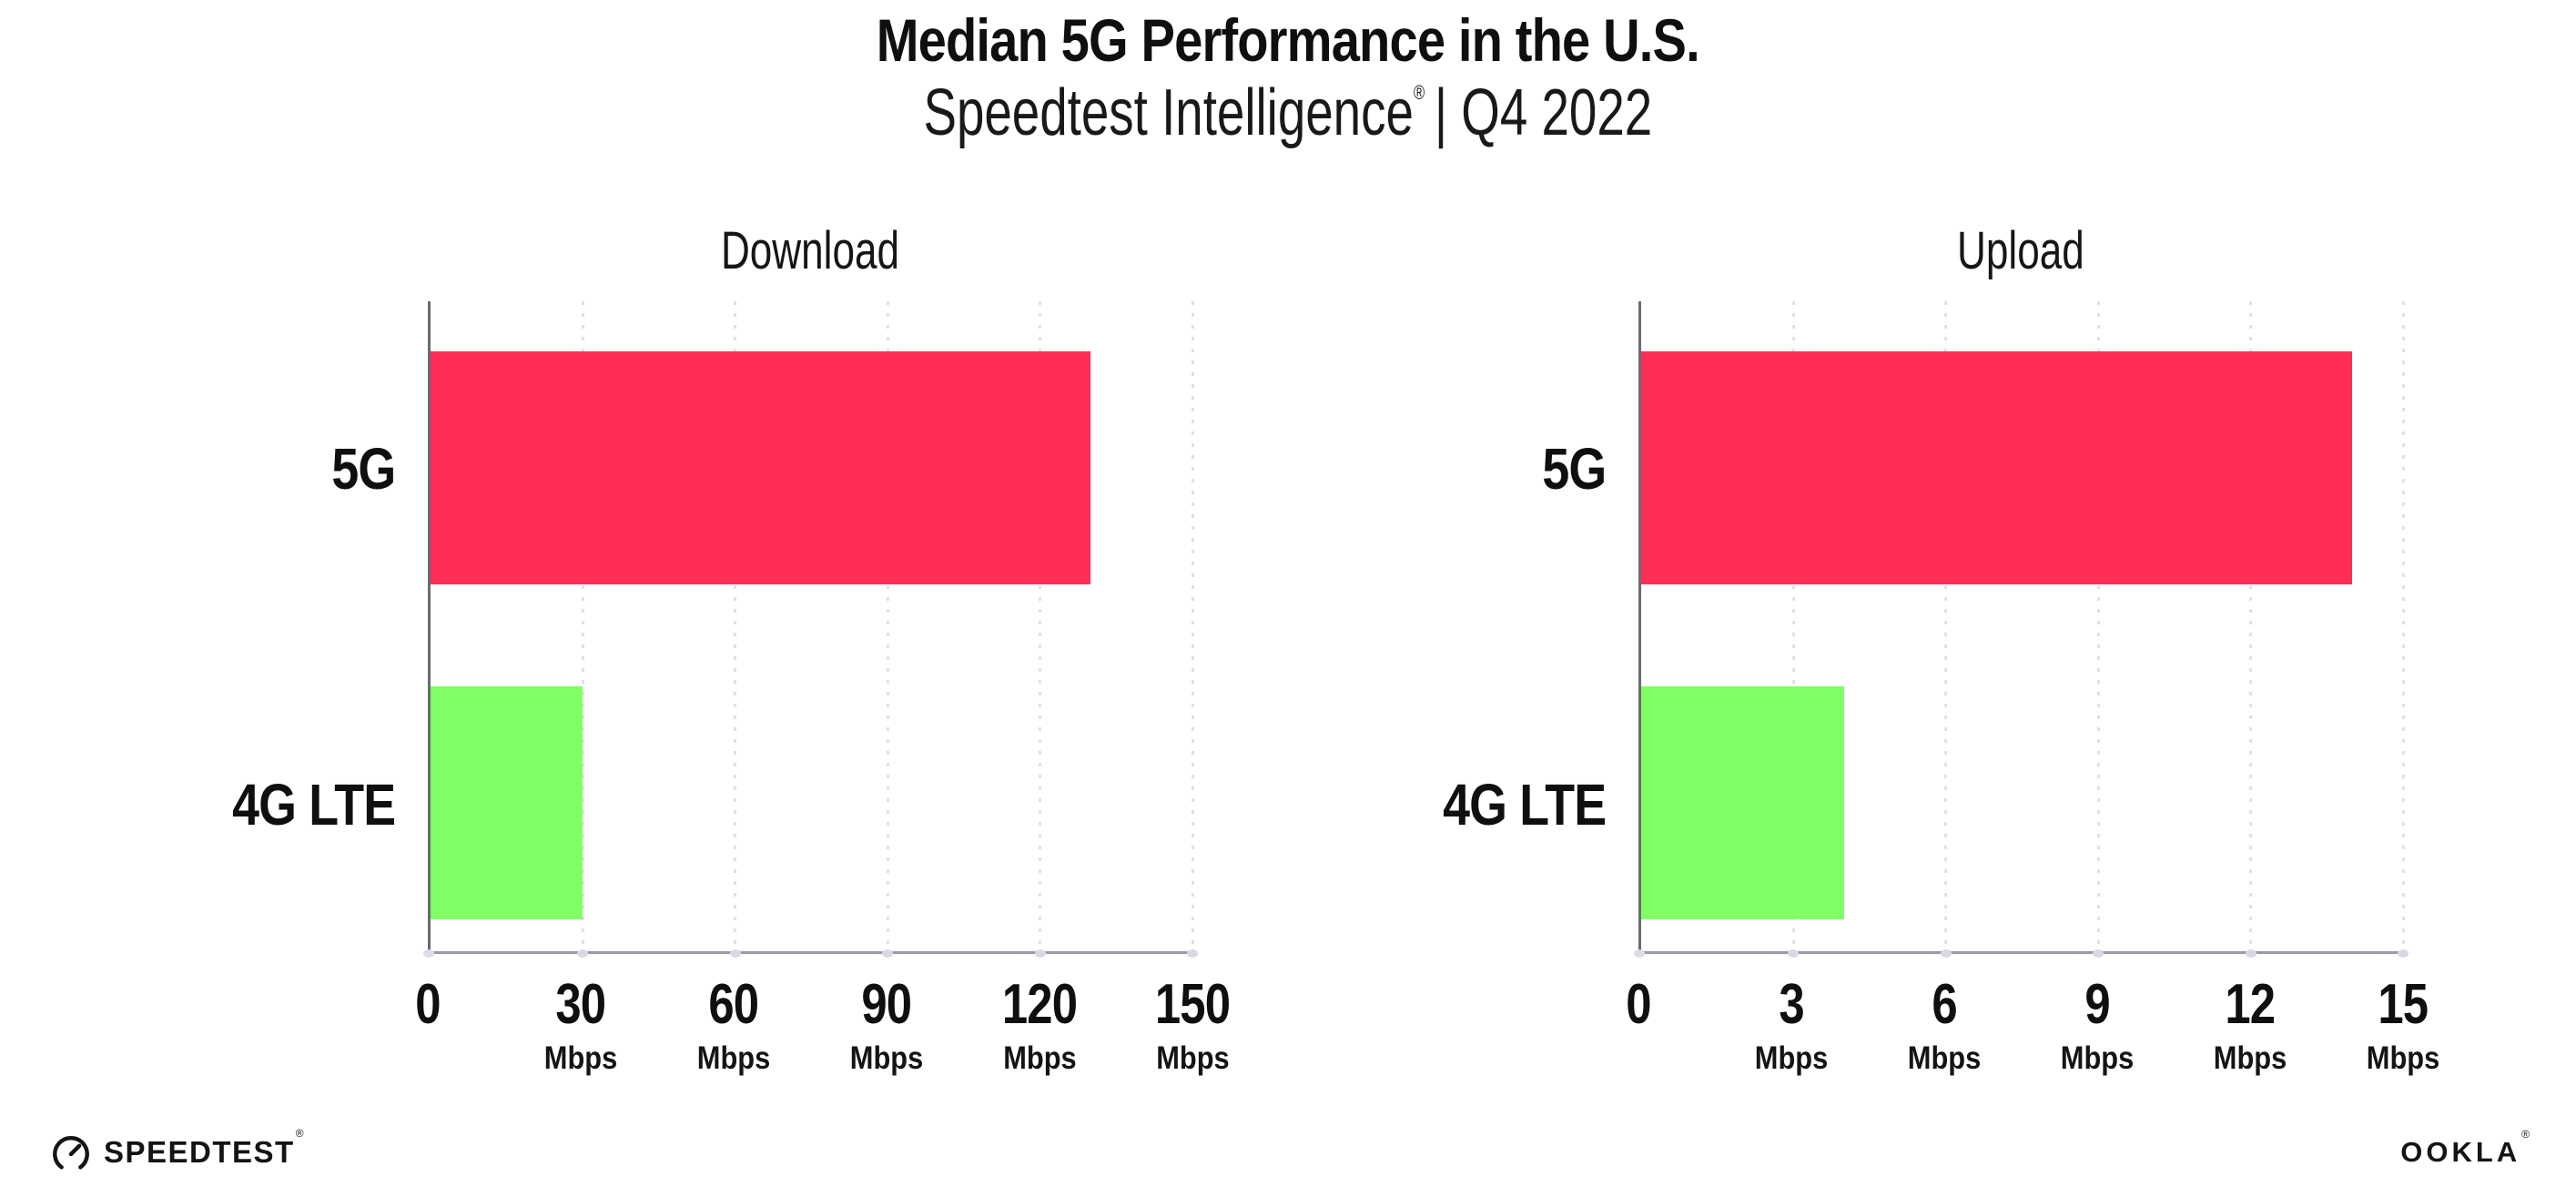 This screenshot has height=1197, width=2576. I want to click on x-tick-number: 15, so click(2403, 1004).